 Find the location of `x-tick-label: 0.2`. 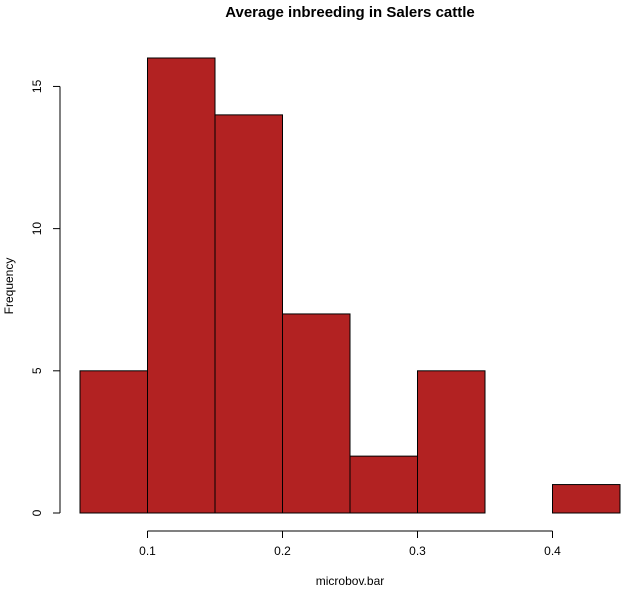

x-tick-label: 0.2 is located at coordinates (282, 551).